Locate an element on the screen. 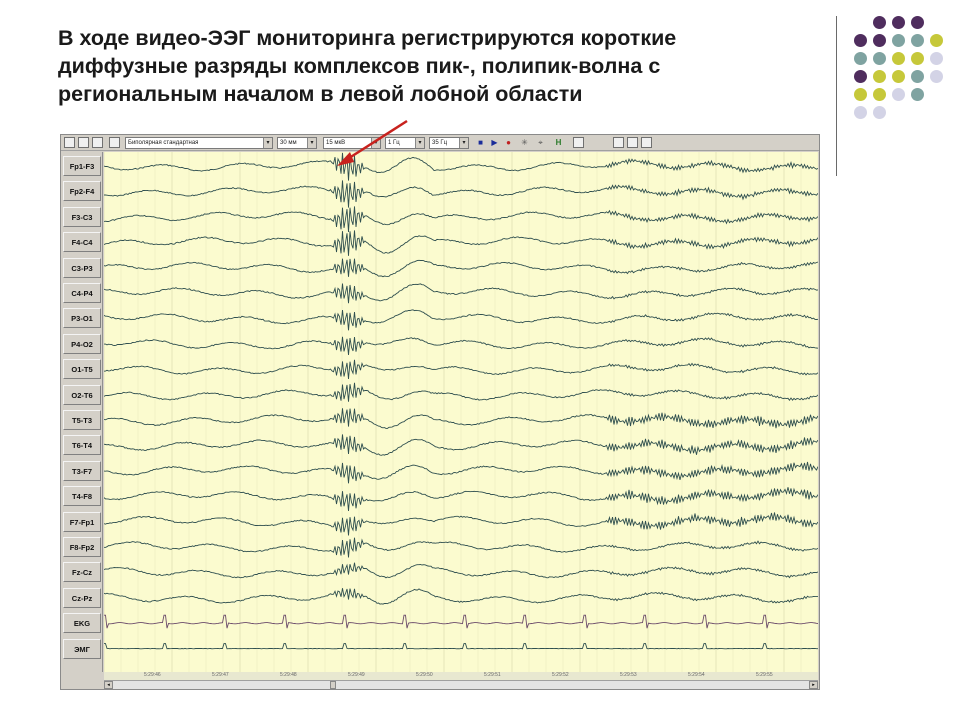  time-label: 5:29:55 is located at coordinates (764, 675).